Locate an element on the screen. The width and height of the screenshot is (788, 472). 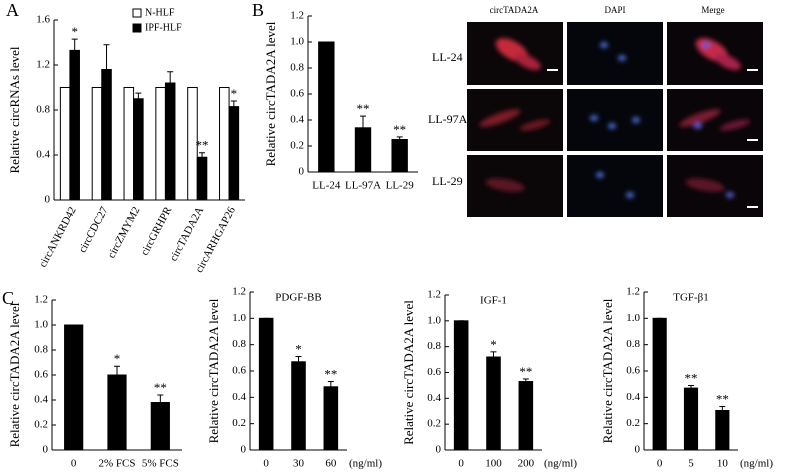
x-tick-label: 200 is located at coordinates (526, 464).